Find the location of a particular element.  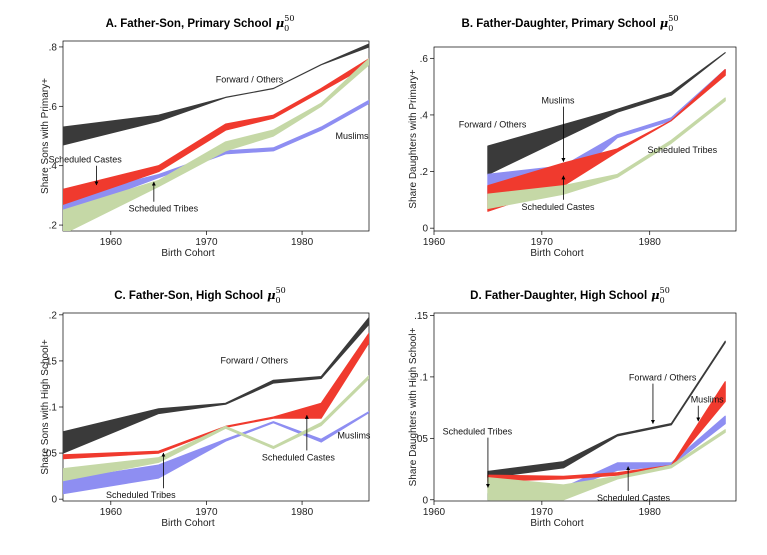

chart-title: B. Father-Daughter, Primary School μ050 is located at coordinates (570, 23).